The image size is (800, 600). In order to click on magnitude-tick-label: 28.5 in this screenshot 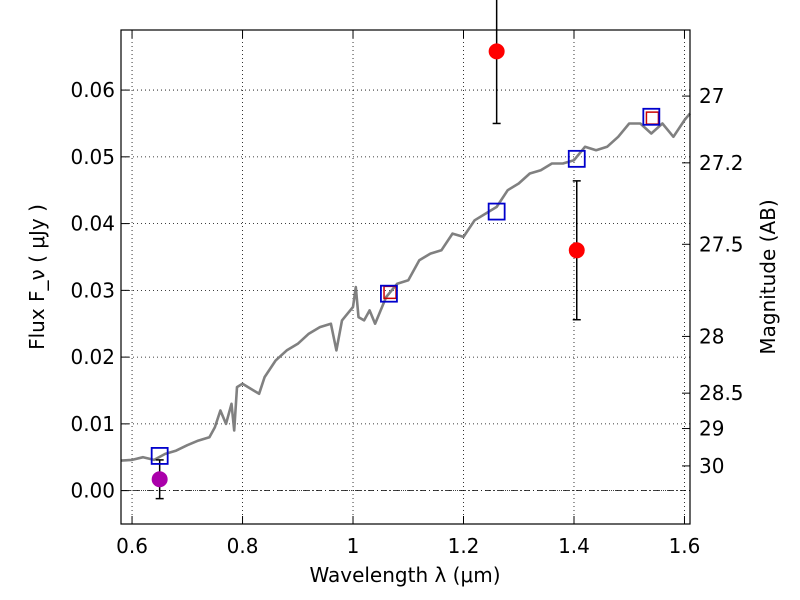, I will do `click(721, 393)`.